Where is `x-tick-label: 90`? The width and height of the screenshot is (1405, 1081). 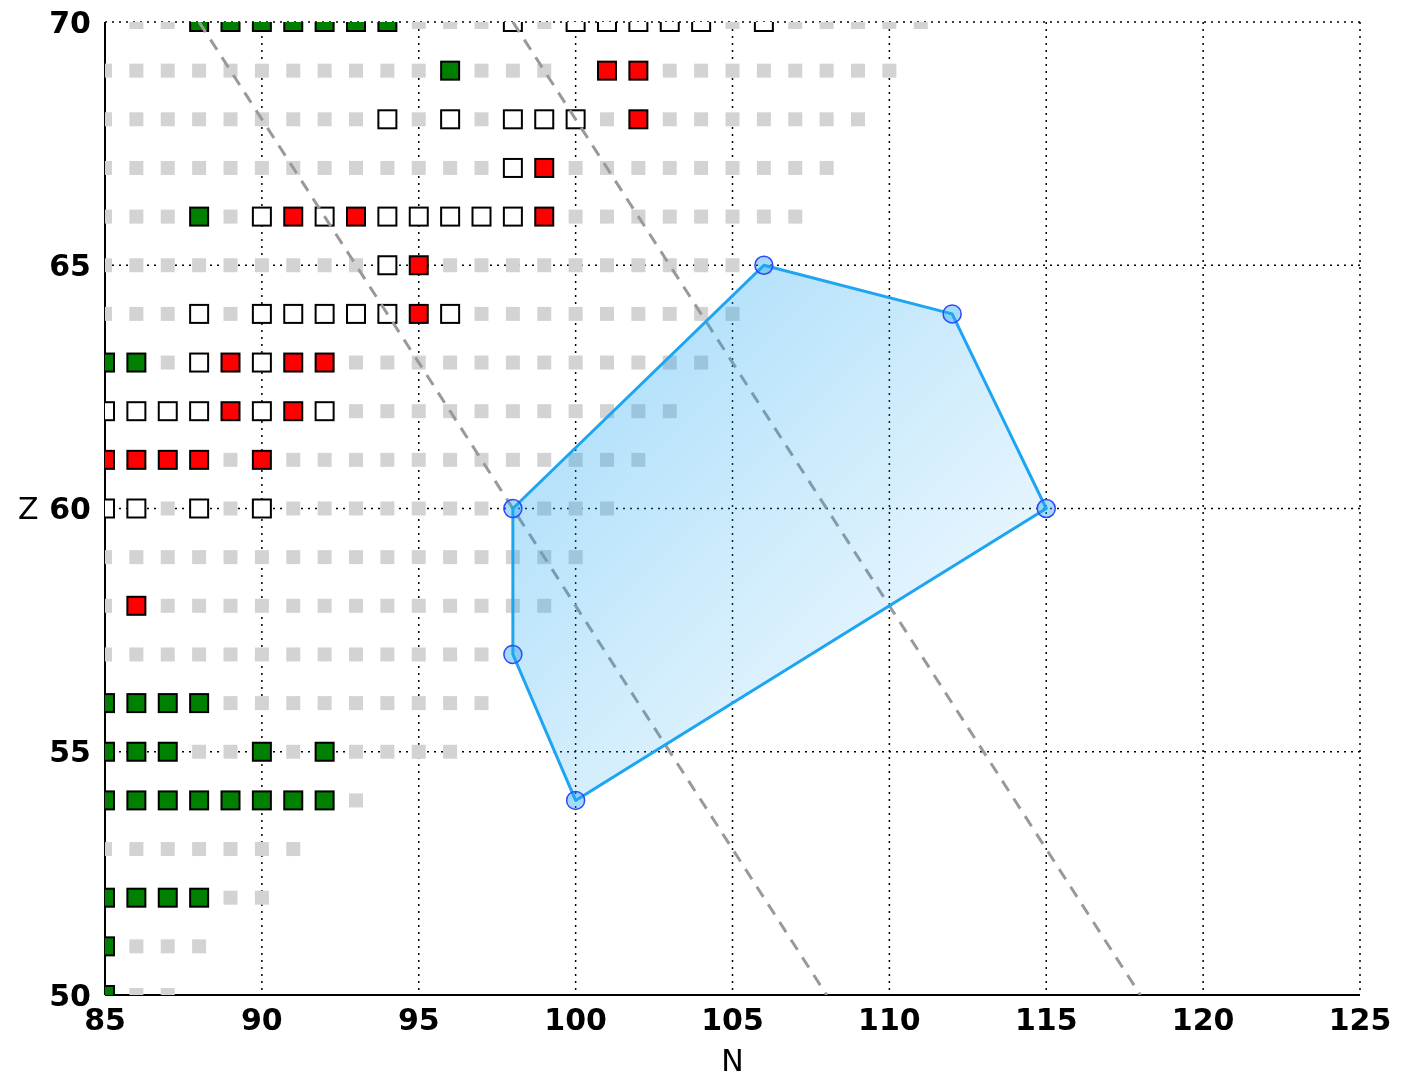 x-tick-label: 90 is located at coordinates (262, 1020).